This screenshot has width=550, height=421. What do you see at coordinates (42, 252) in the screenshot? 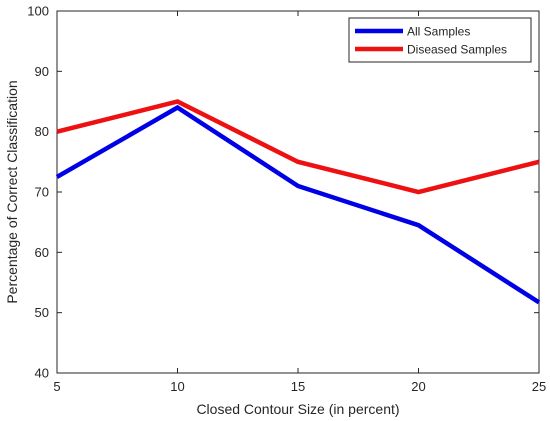
I see `y-tick-label: 60` at bounding box center [42, 252].